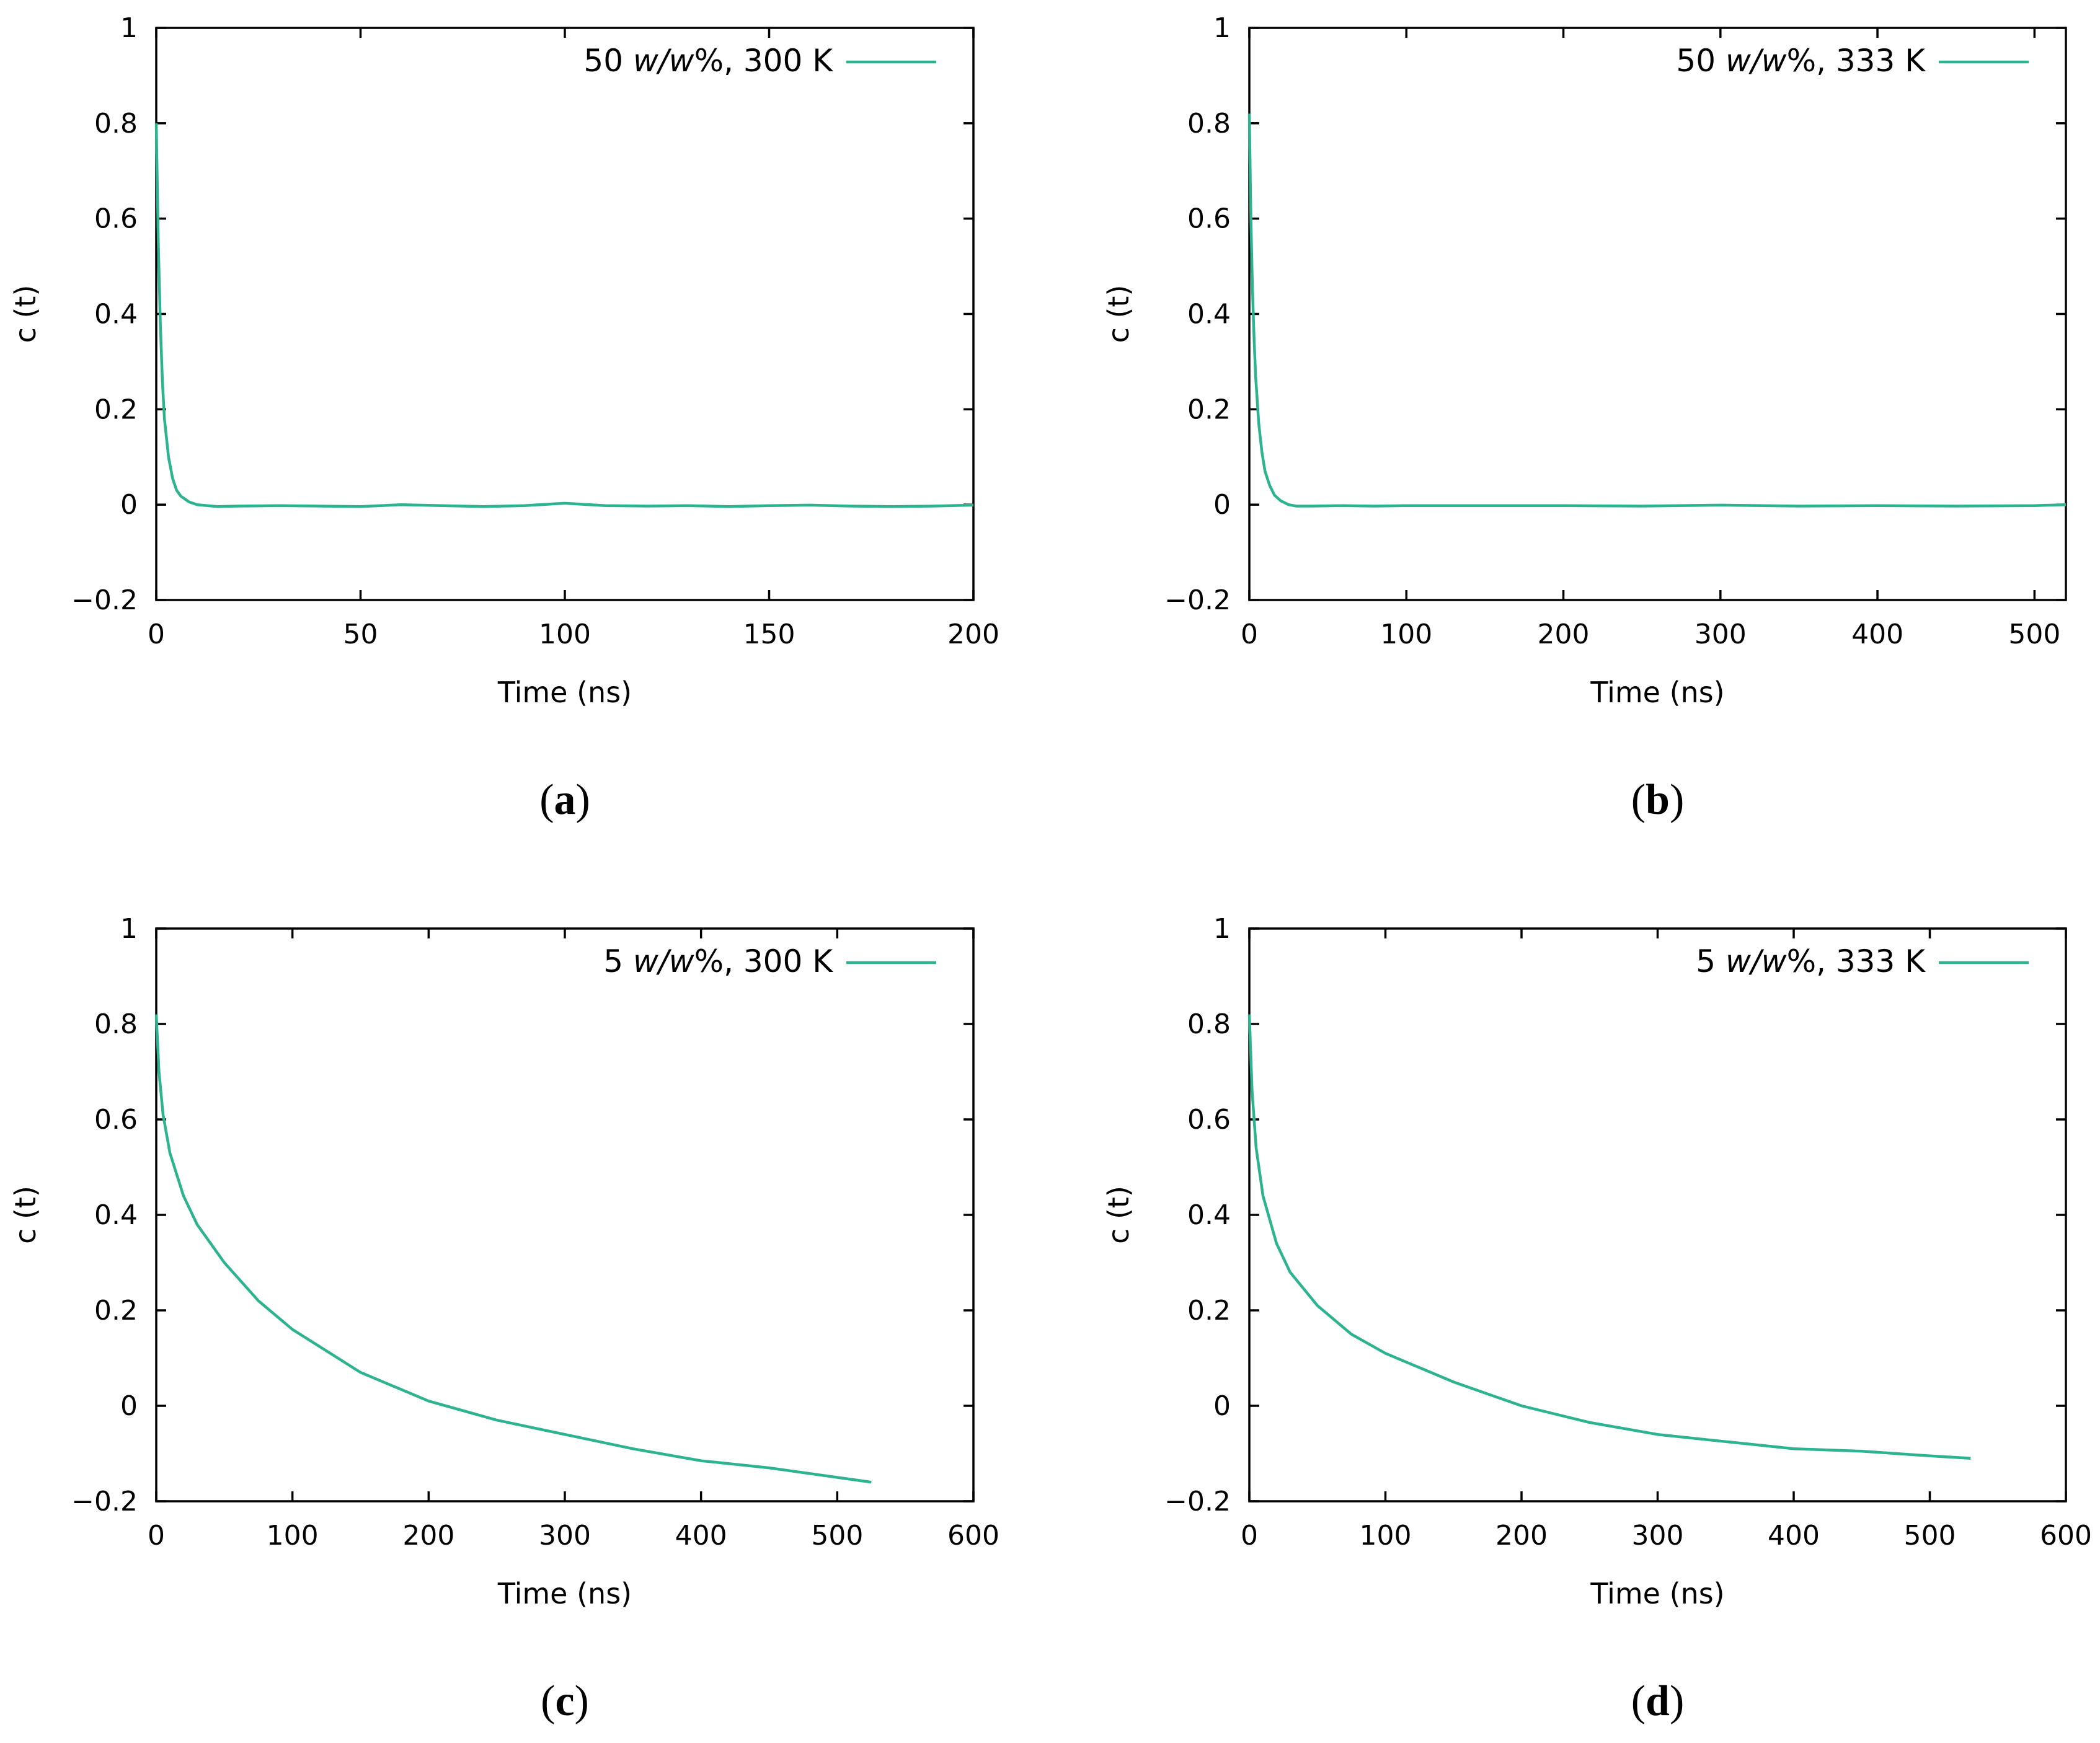  I want to click on caption-letter: a, so click(565, 800).